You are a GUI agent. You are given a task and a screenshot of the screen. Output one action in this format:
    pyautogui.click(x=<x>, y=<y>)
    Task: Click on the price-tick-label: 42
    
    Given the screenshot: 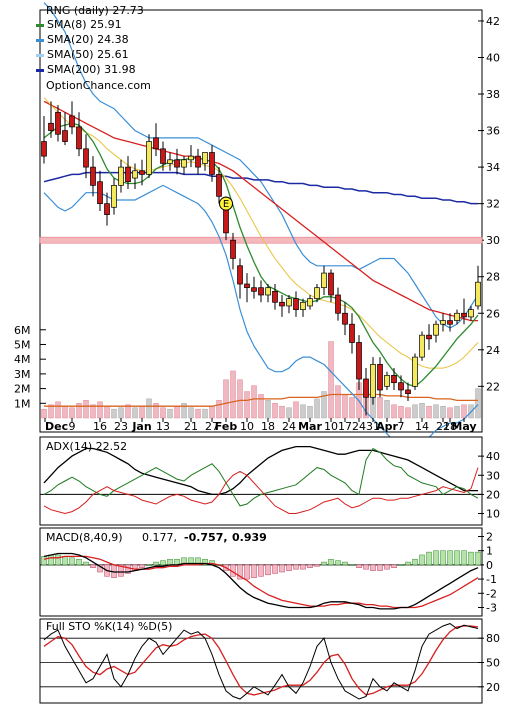 What is the action you would take?
    pyautogui.click(x=493, y=21)
    